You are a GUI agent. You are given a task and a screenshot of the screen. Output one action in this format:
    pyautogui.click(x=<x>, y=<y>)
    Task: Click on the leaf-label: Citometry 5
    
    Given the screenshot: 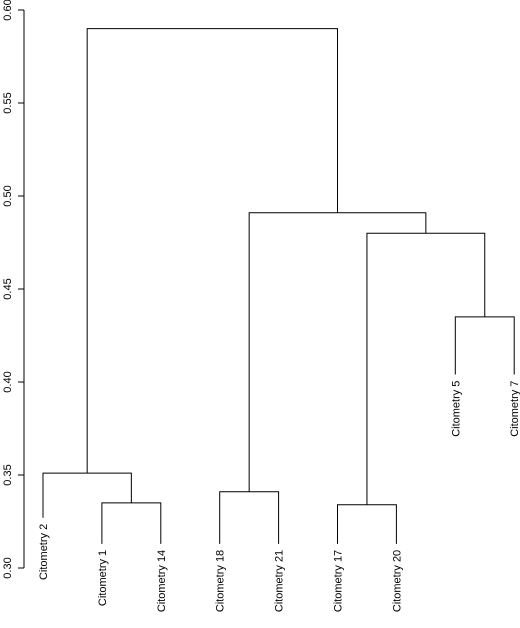 What is the action you would take?
    pyautogui.click(x=456, y=409)
    